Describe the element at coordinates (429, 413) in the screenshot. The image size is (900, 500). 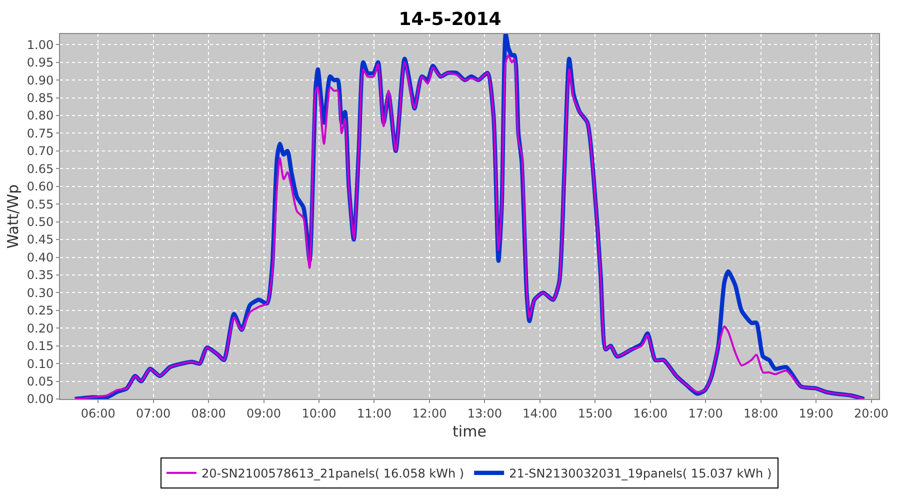
I see `x-tick-label: 12:00` at that location.